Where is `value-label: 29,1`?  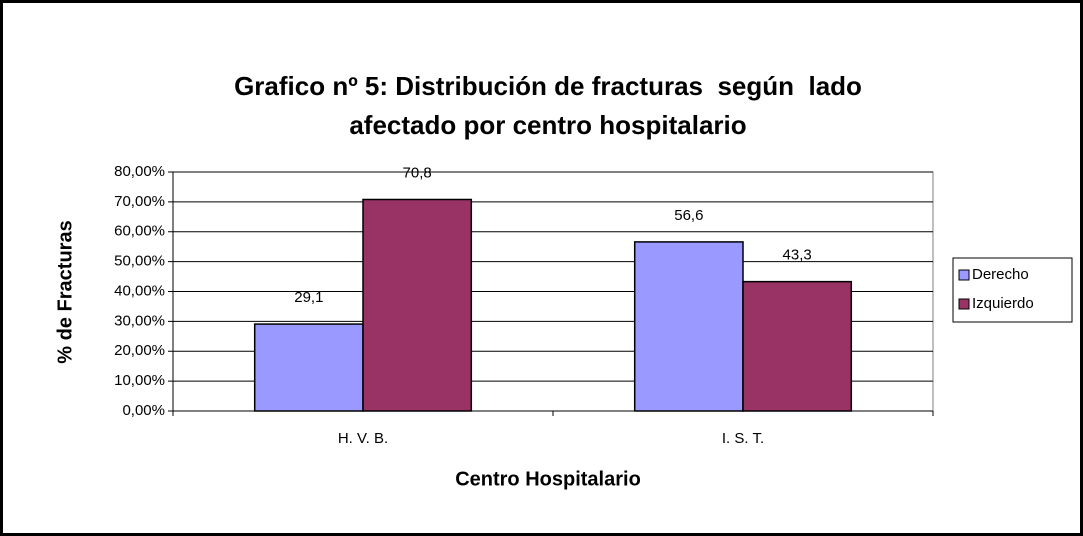 value-label: 29,1 is located at coordinates (308, 297).